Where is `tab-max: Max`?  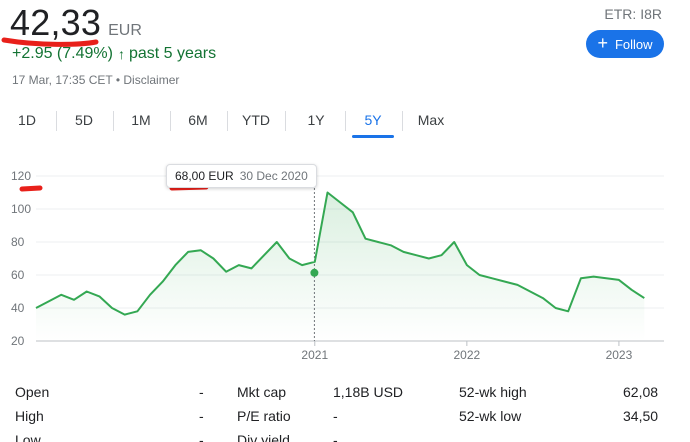
tab-max: Max is located at coordinates (431, 120).